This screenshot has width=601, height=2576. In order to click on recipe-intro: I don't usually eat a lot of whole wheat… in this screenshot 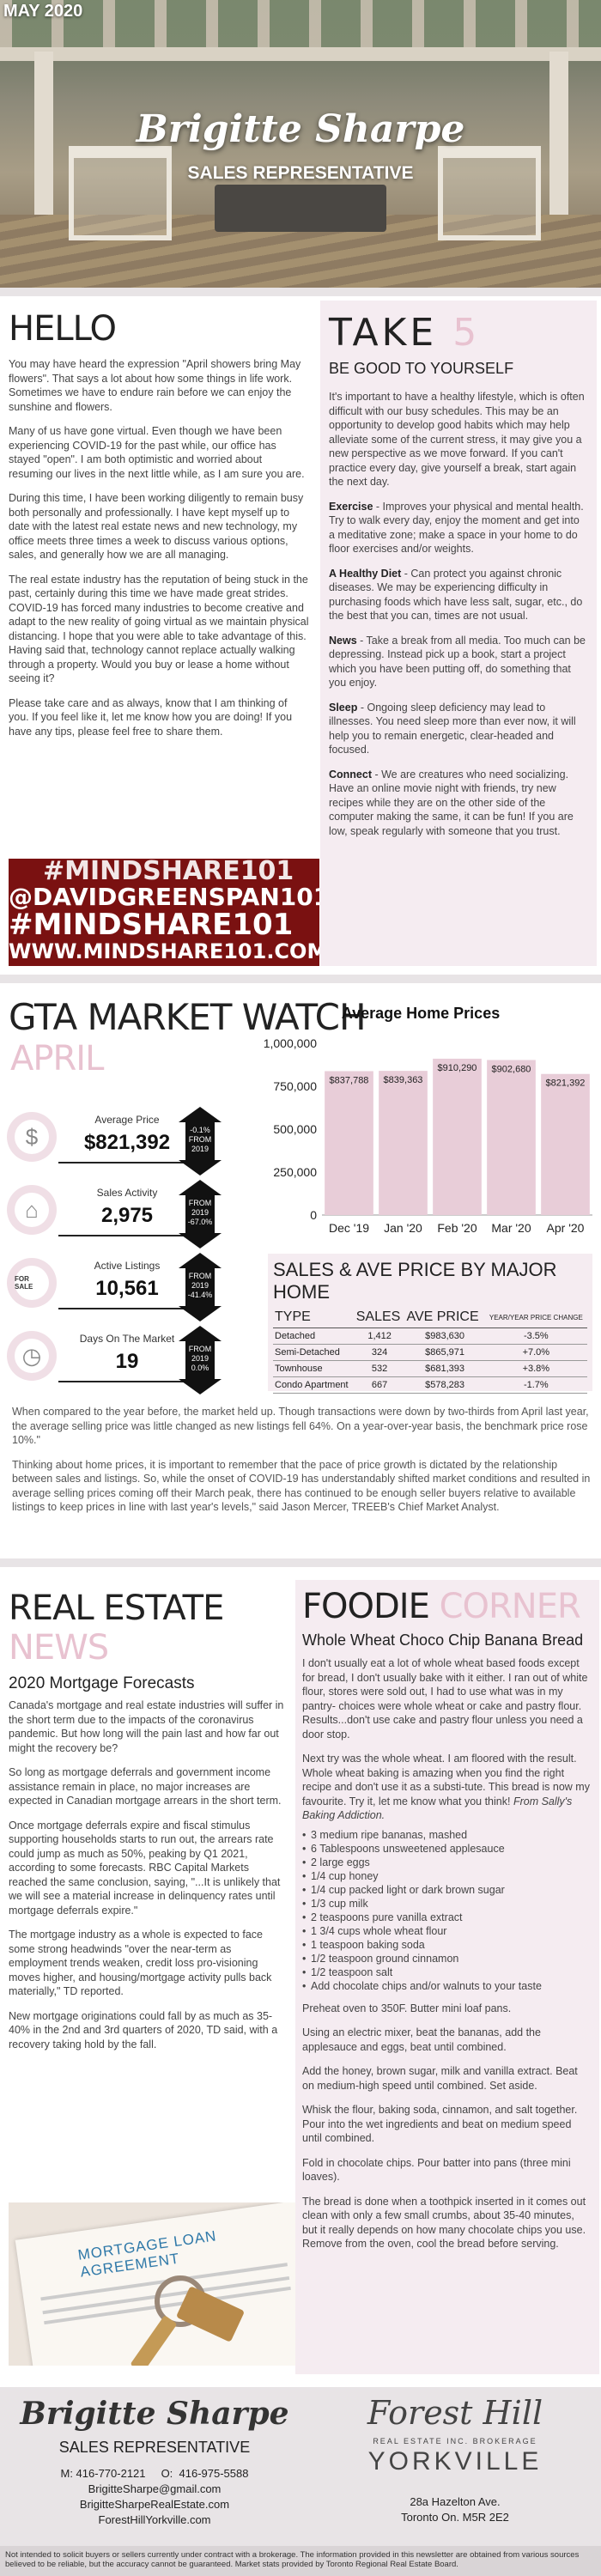, I will do `click(445, 1699)`.